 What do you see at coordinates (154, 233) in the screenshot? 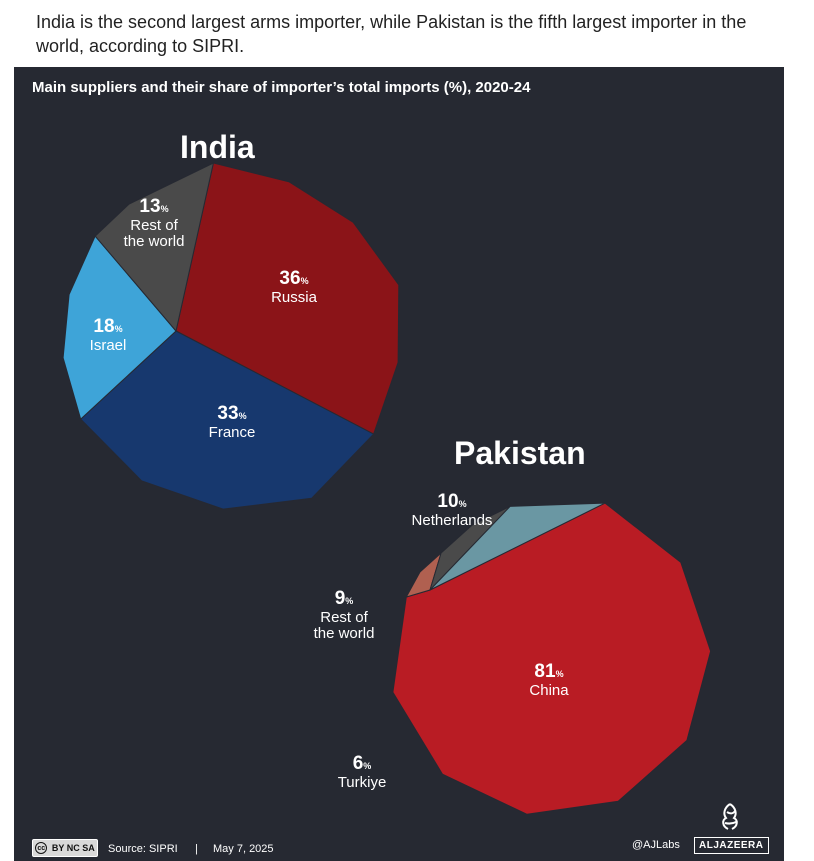
I see `india-label-rest-of-the-world: Rest of the world` at bounding box center [154, 233].